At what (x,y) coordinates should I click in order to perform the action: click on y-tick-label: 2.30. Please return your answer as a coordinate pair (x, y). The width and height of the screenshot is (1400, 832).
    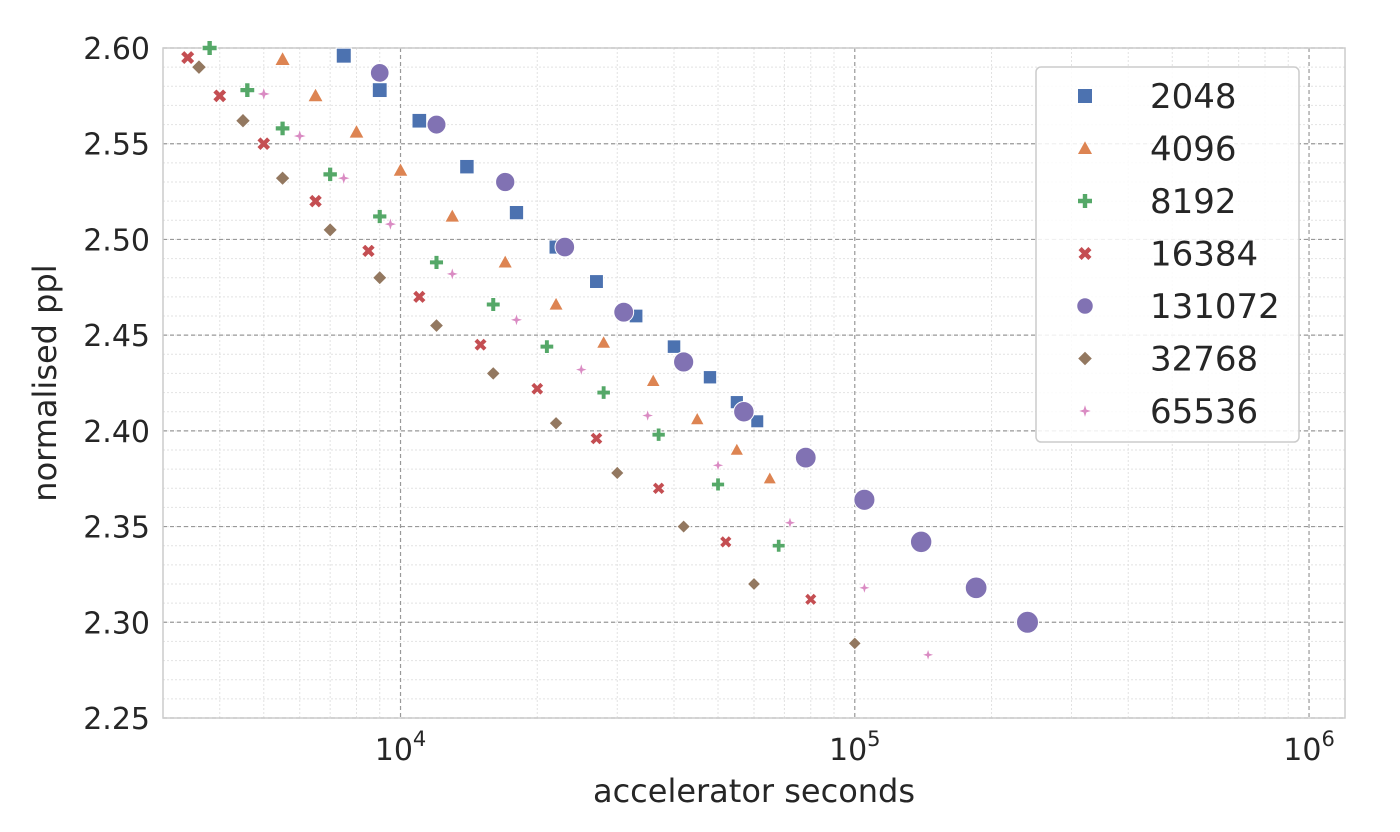
    Looking at the image, I should click on (116, 623).